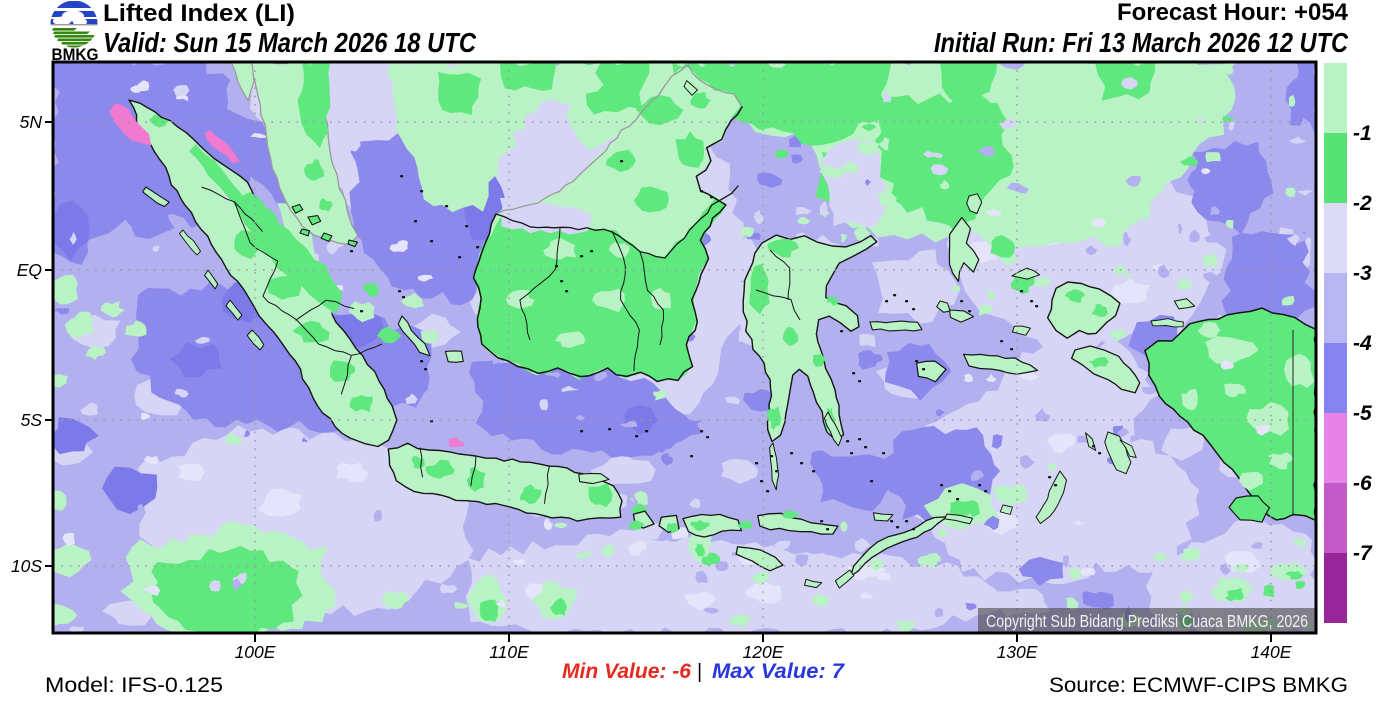 This screenshot has height=709, width=1400. What do you see at coordinates (1271, 652) in the screenshot?
I see `svg-text: 140E` at bounding box center [1271, 652].